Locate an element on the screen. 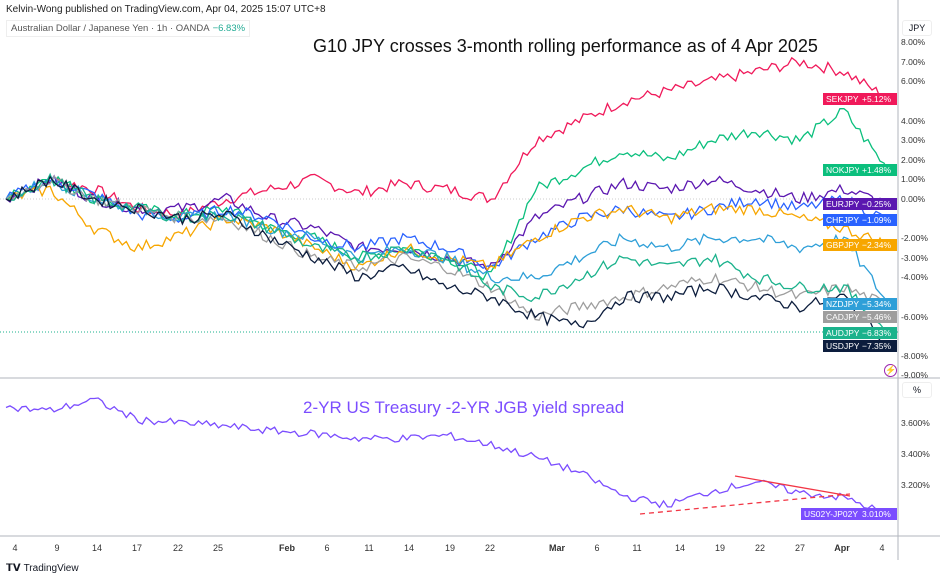 The height and width of the screenshot is (580, 940). price-axis-tick-label: 6.00% is located at coordinates (913, 81).